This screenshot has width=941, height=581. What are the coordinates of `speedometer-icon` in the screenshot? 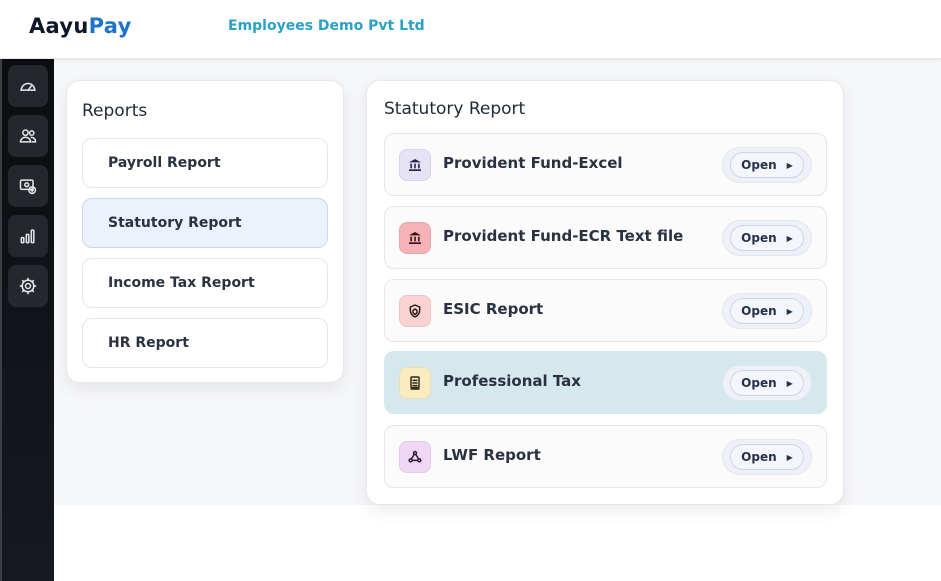 It's located at (28, 86).